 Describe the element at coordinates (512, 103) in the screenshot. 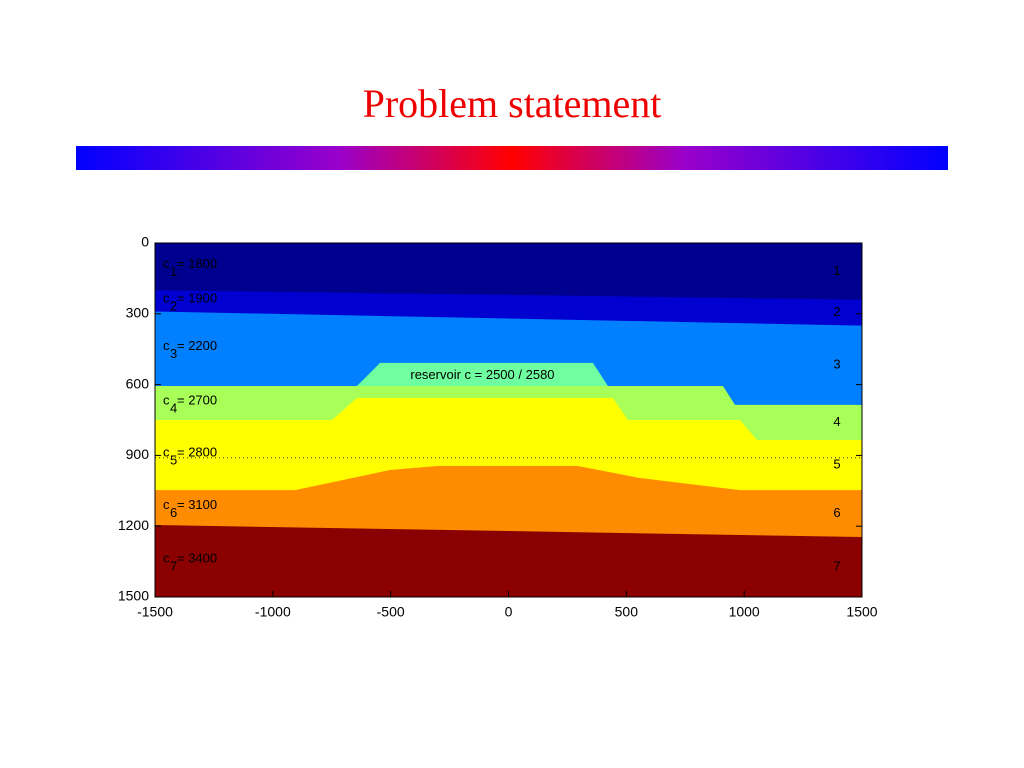

I see `slide-title: Problem statement` at that location.